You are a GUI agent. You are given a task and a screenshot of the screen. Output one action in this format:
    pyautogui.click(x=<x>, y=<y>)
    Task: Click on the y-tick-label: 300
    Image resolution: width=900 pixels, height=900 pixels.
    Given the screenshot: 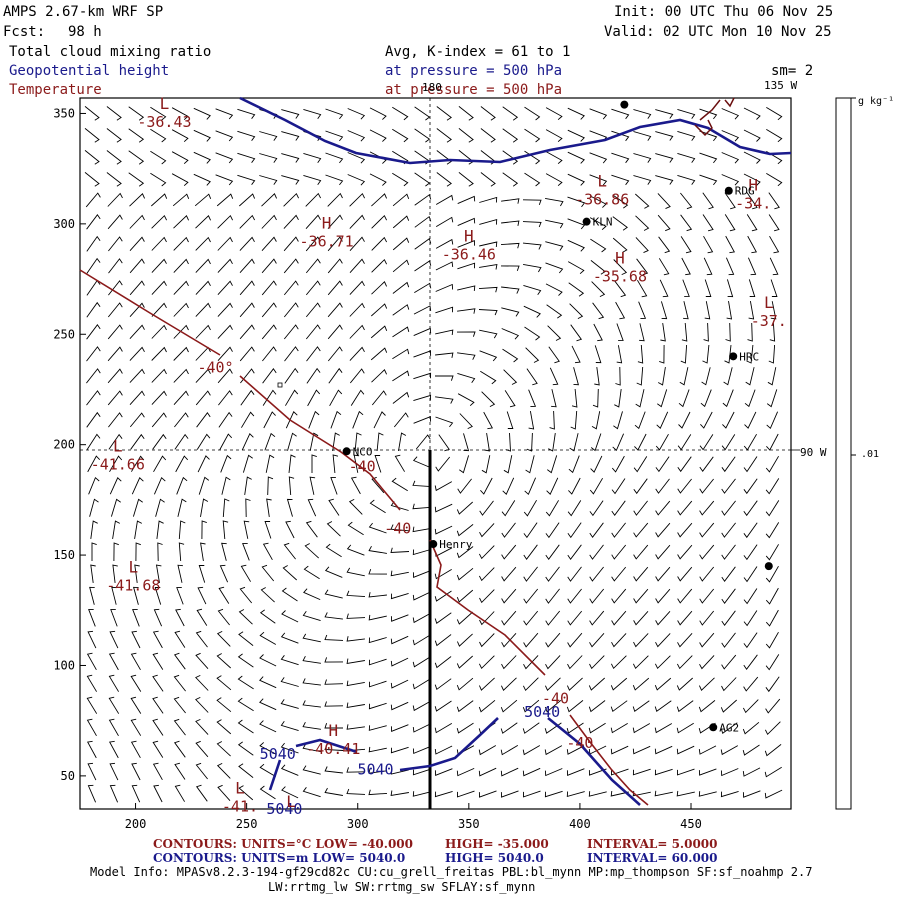 What is the action you would take?
    pyautogui.click(x=64, y=224)
    